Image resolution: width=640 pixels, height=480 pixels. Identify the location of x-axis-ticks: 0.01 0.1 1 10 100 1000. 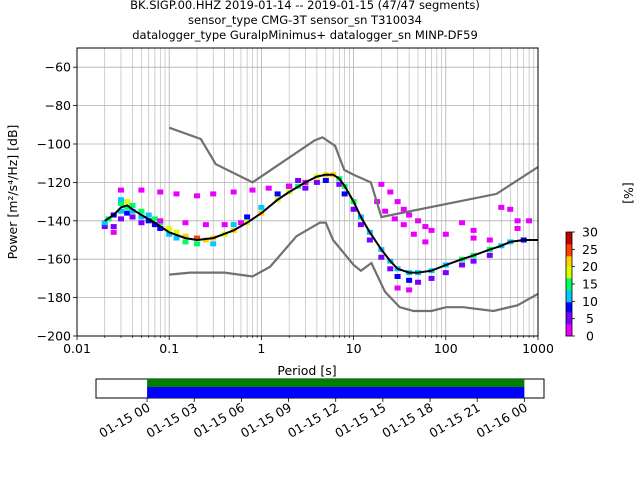
(308, 346).